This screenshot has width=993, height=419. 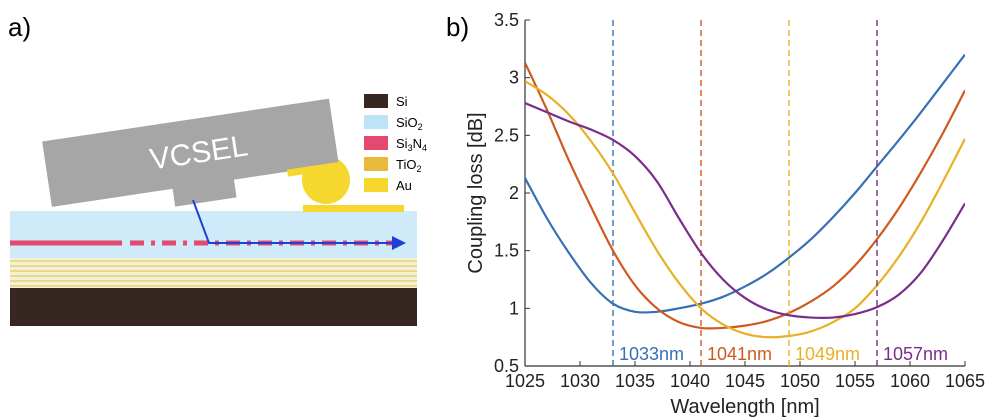 What do you see at coordinates (915, 354) in the screenshot?
I see `series-label-1057nm: 1057nm` at bounding box center [915, 354].